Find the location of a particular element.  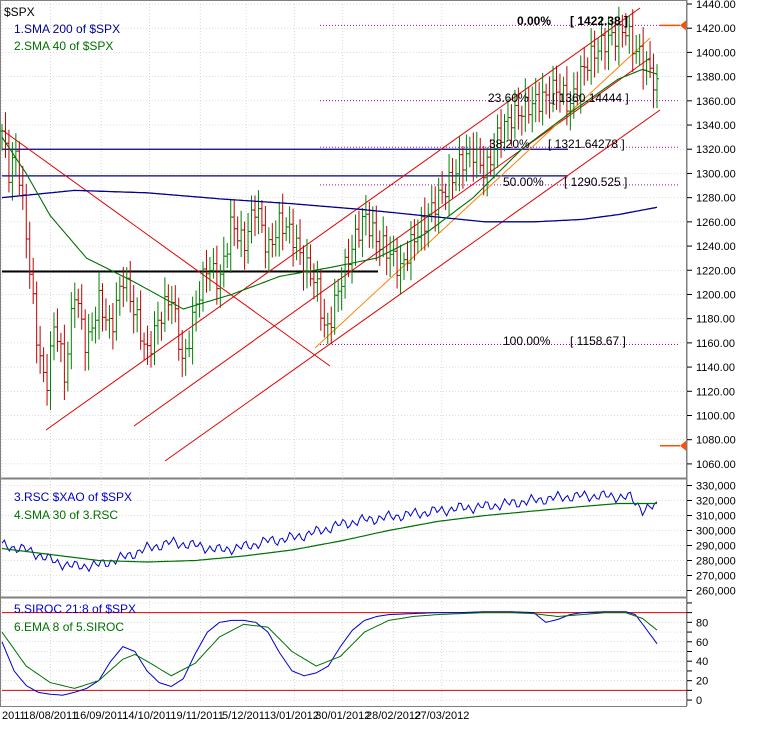

fib-236-pct: 23.60% is located at coordinates (508, 98).